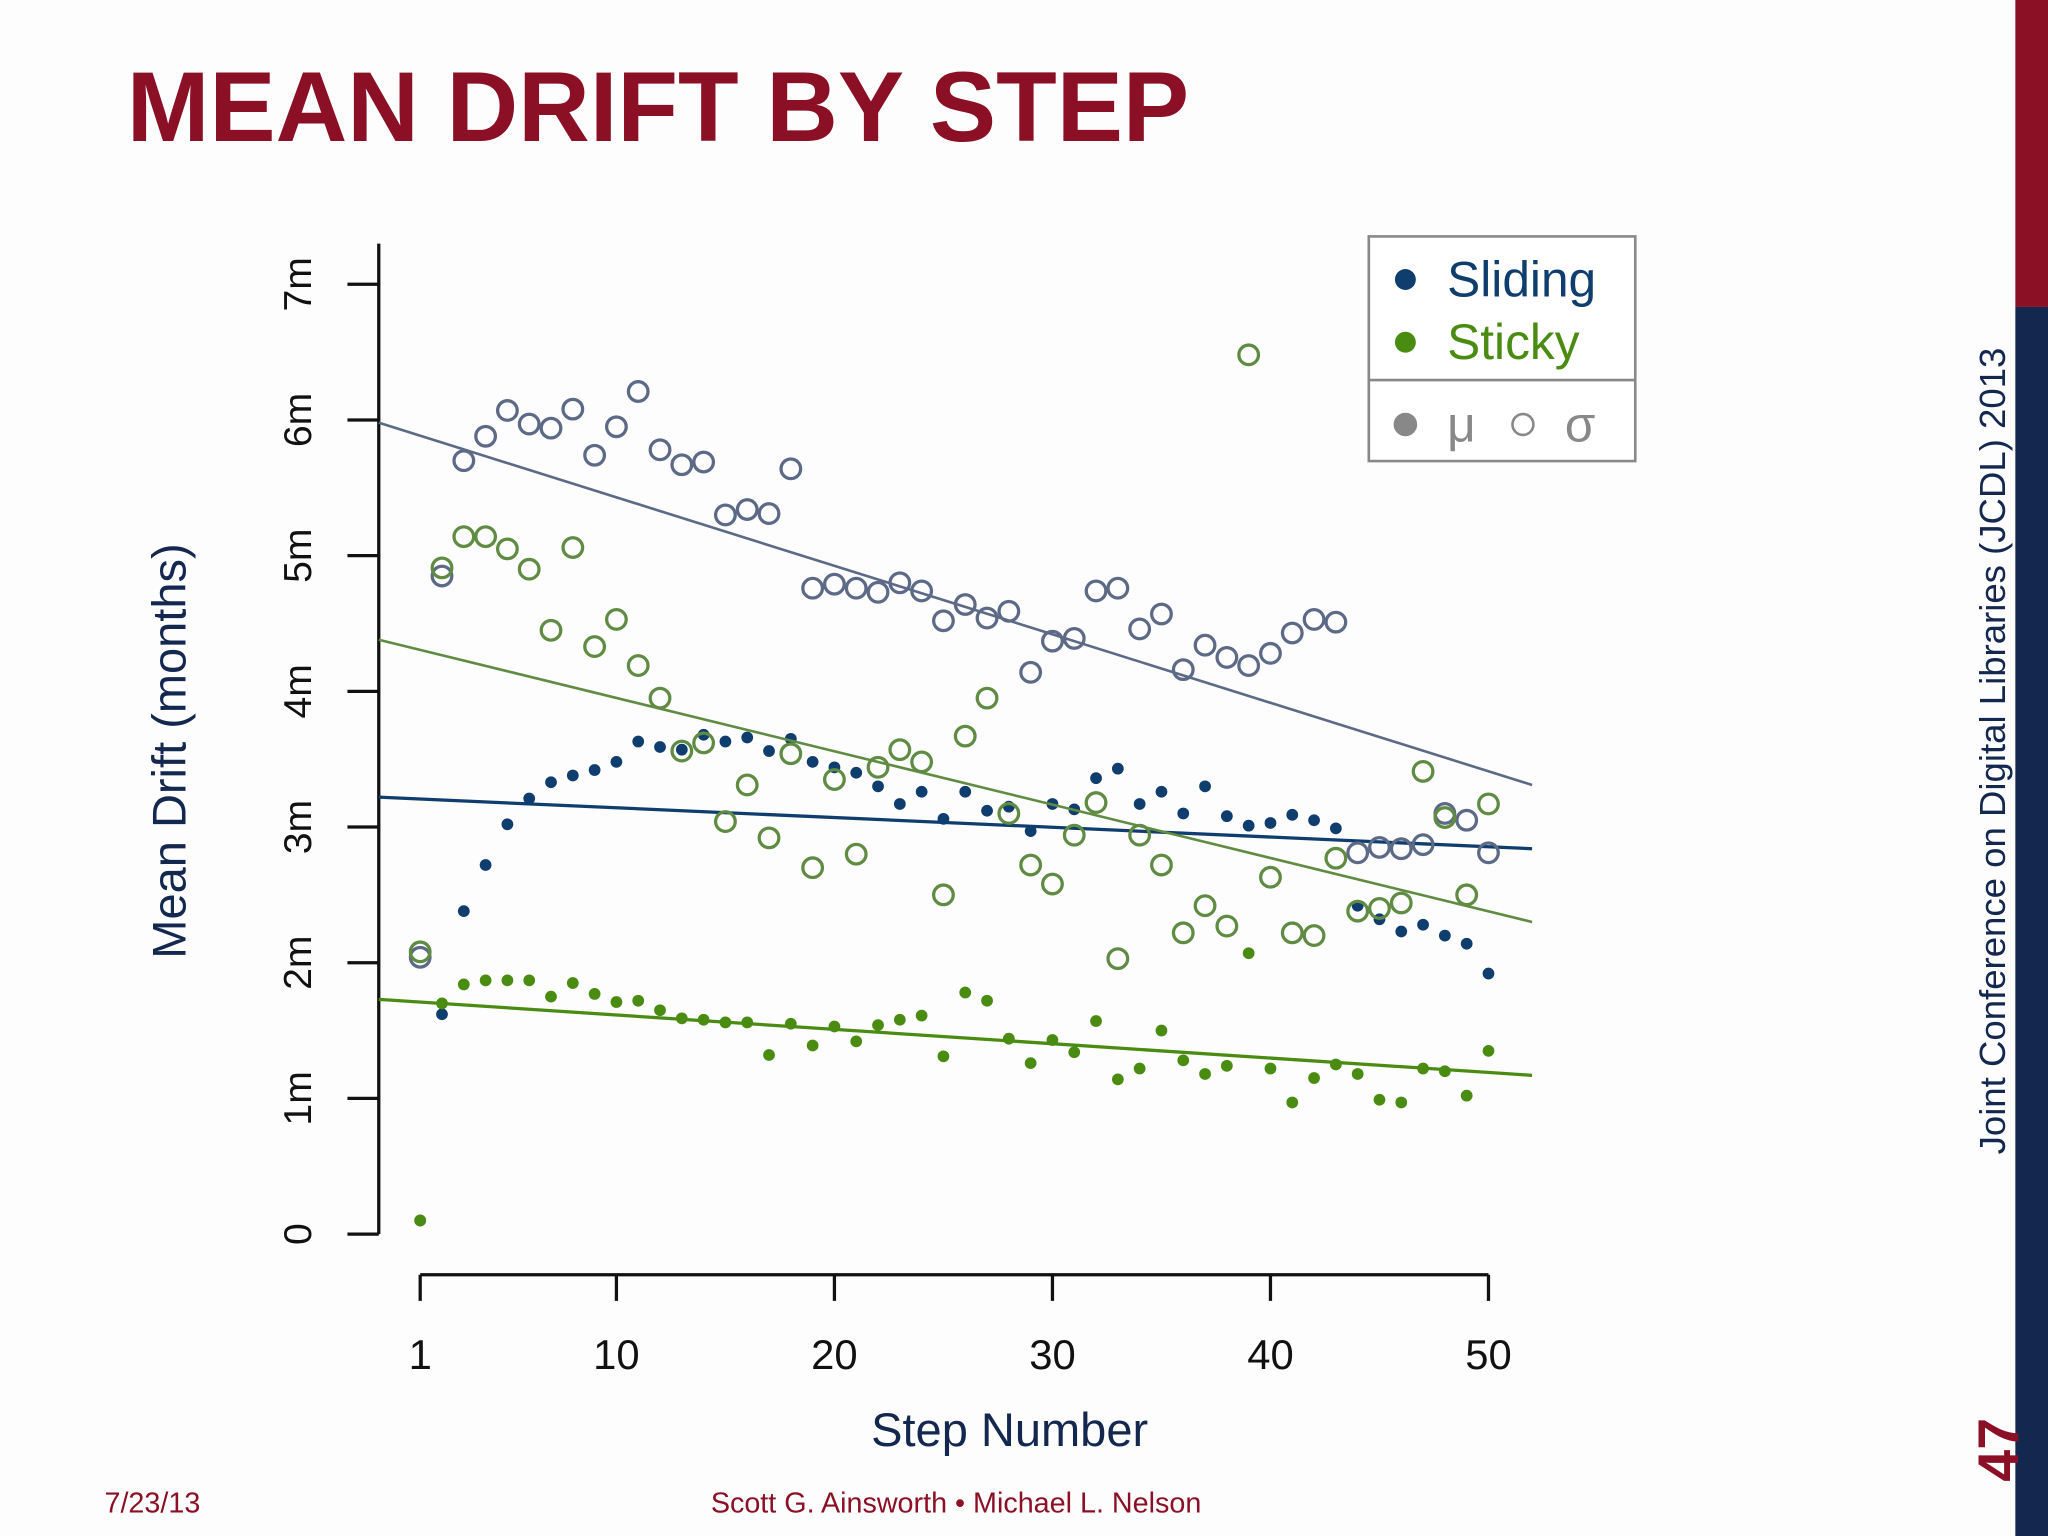 This screenshot has height=1536, width=2048. I want to click on y-tick-label: 7m, so click(298, 284).